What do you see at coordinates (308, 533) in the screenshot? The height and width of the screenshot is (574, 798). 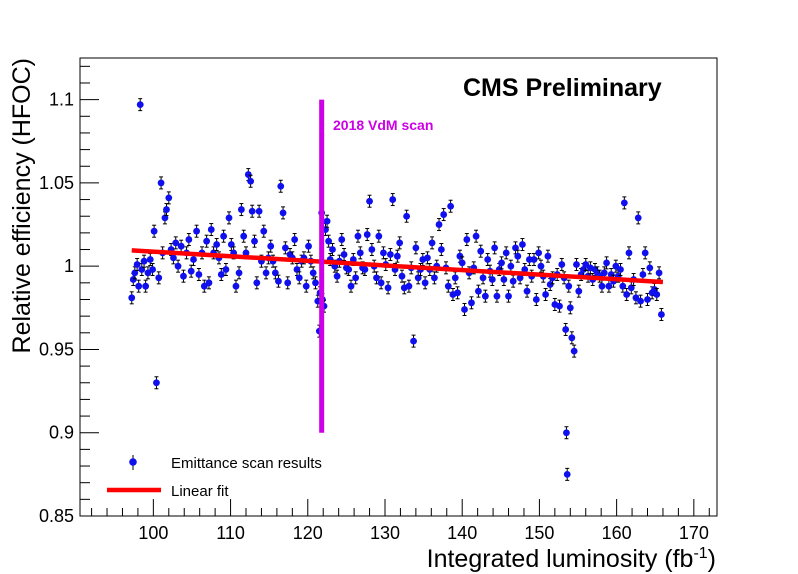 I see `x-tick-label: 120` at bounding box center [308, 533].